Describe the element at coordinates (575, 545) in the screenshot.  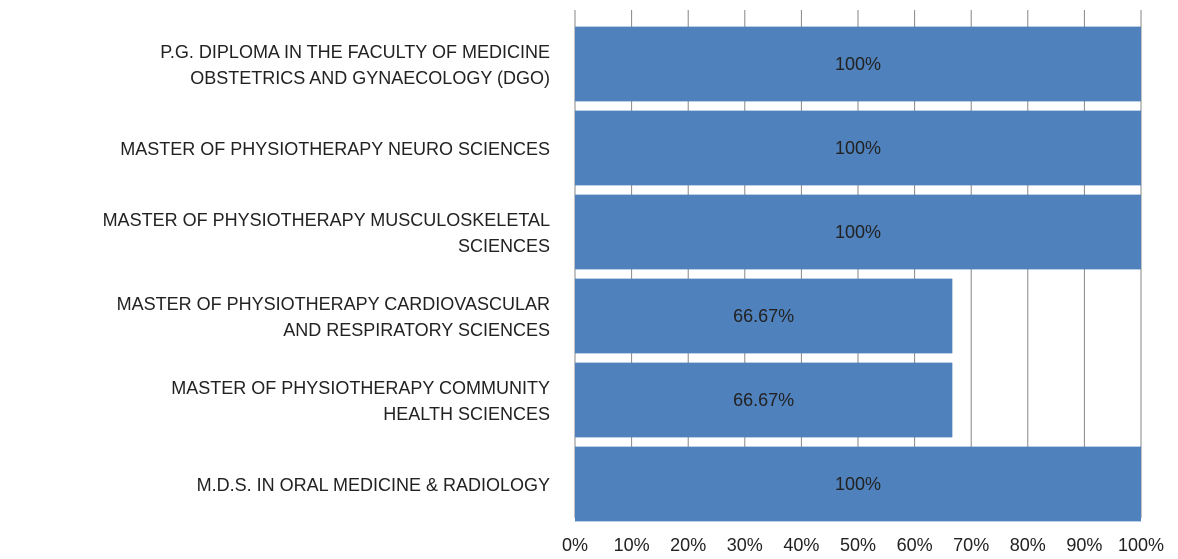
I see `x-tick-label: 0%` at that location.